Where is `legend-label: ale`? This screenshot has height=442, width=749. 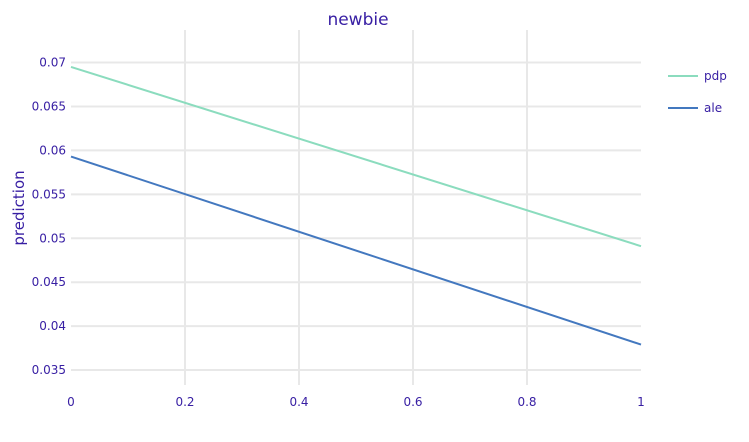
legend-label: ale is located at coordinates (713, 108).